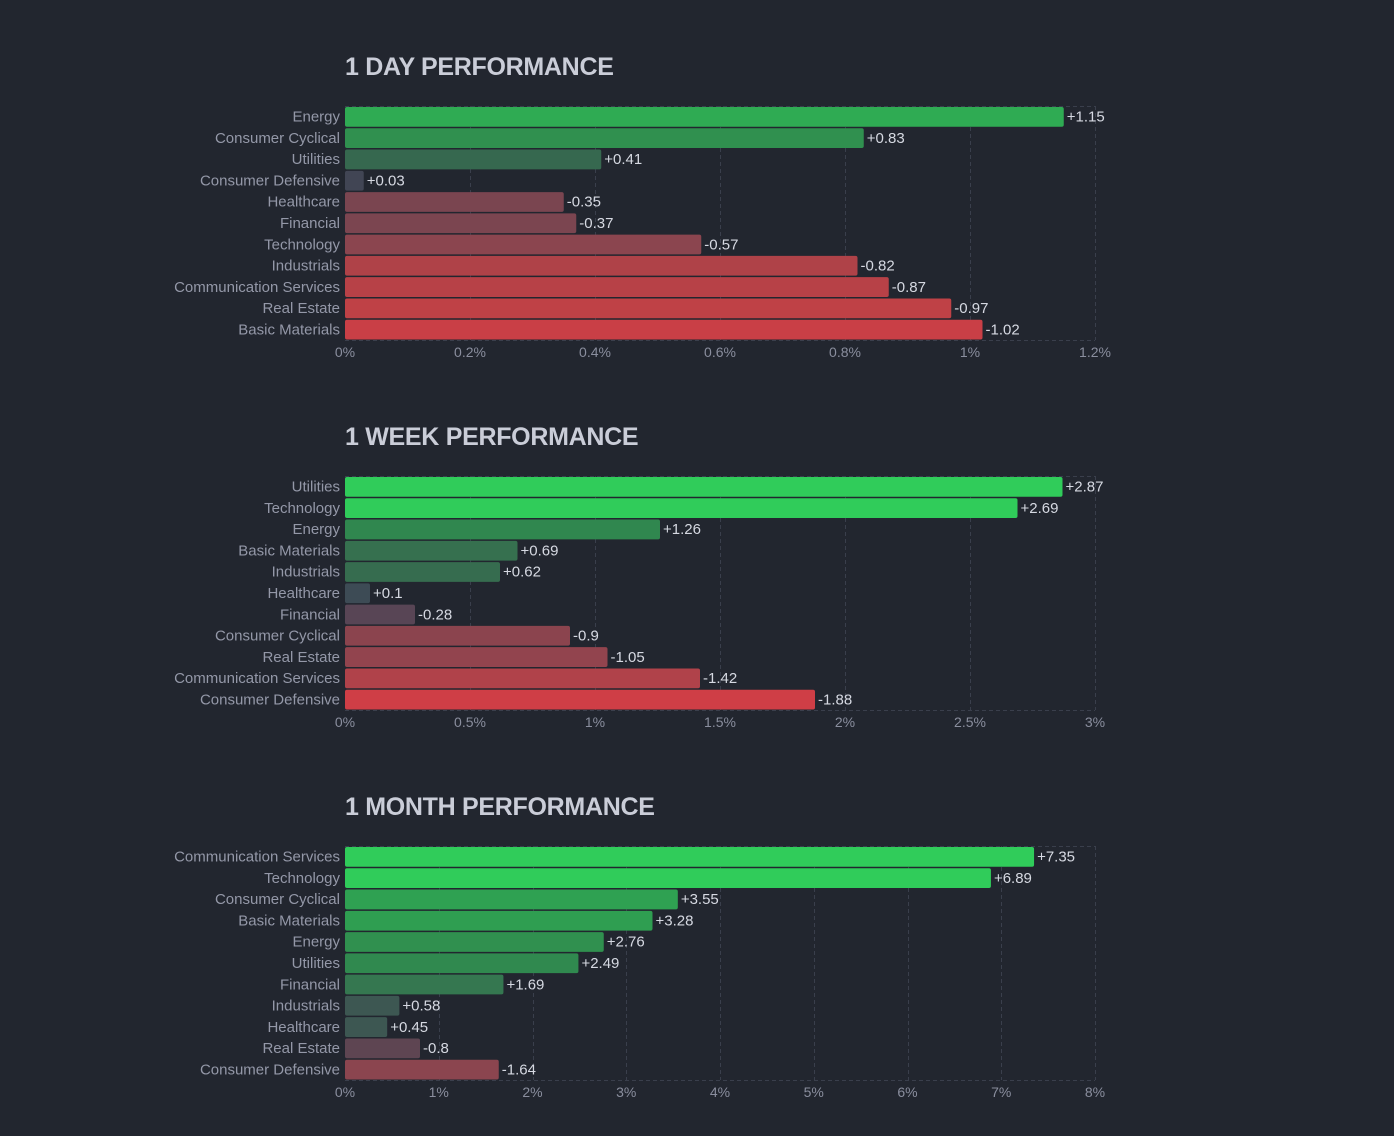  I want to click on tick-label: 8%, so click(1095, 1092).